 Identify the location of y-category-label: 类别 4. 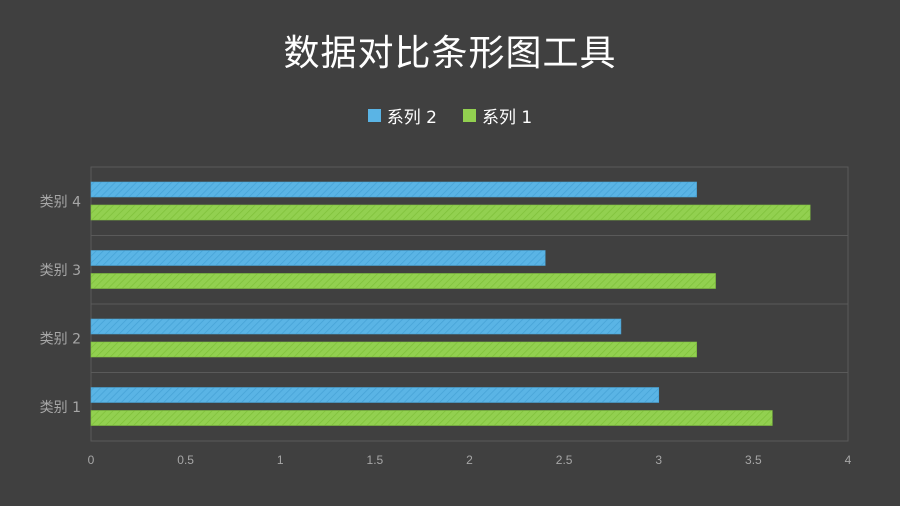
(60, 202).